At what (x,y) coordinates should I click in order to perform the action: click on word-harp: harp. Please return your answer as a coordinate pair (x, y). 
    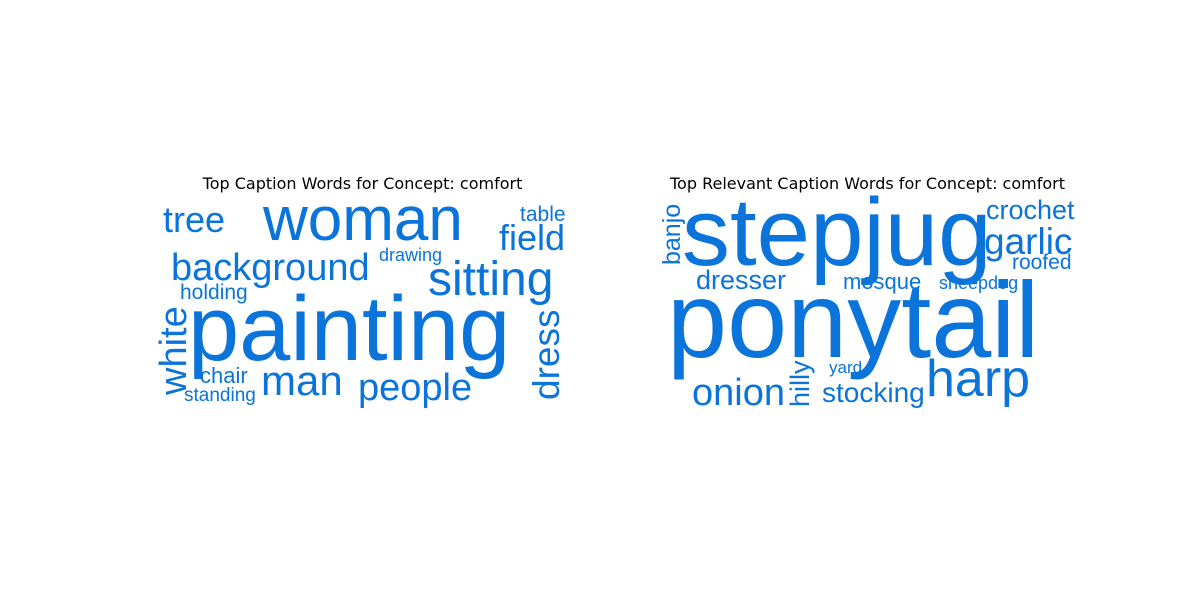
    Looking at the image, I should click on (978, 379).